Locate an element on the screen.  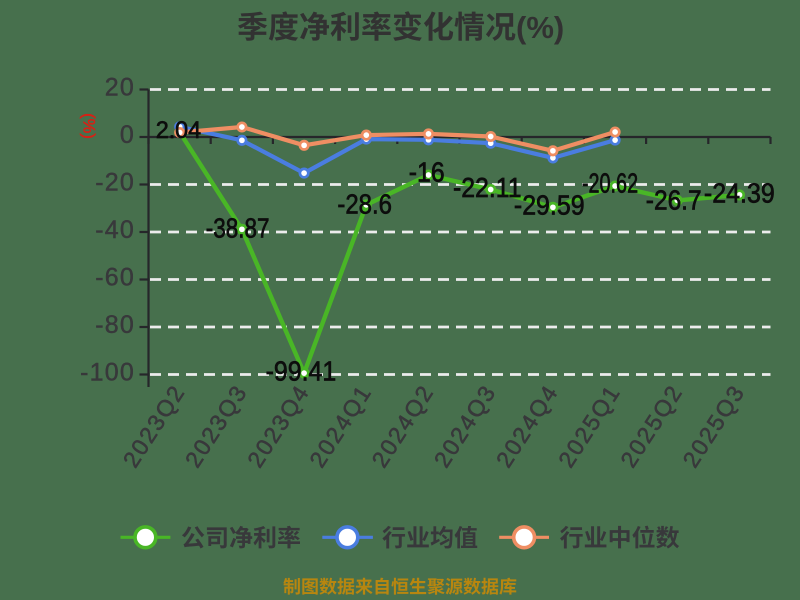
svg-text: -24.39 is located at coordinates (739, 193).